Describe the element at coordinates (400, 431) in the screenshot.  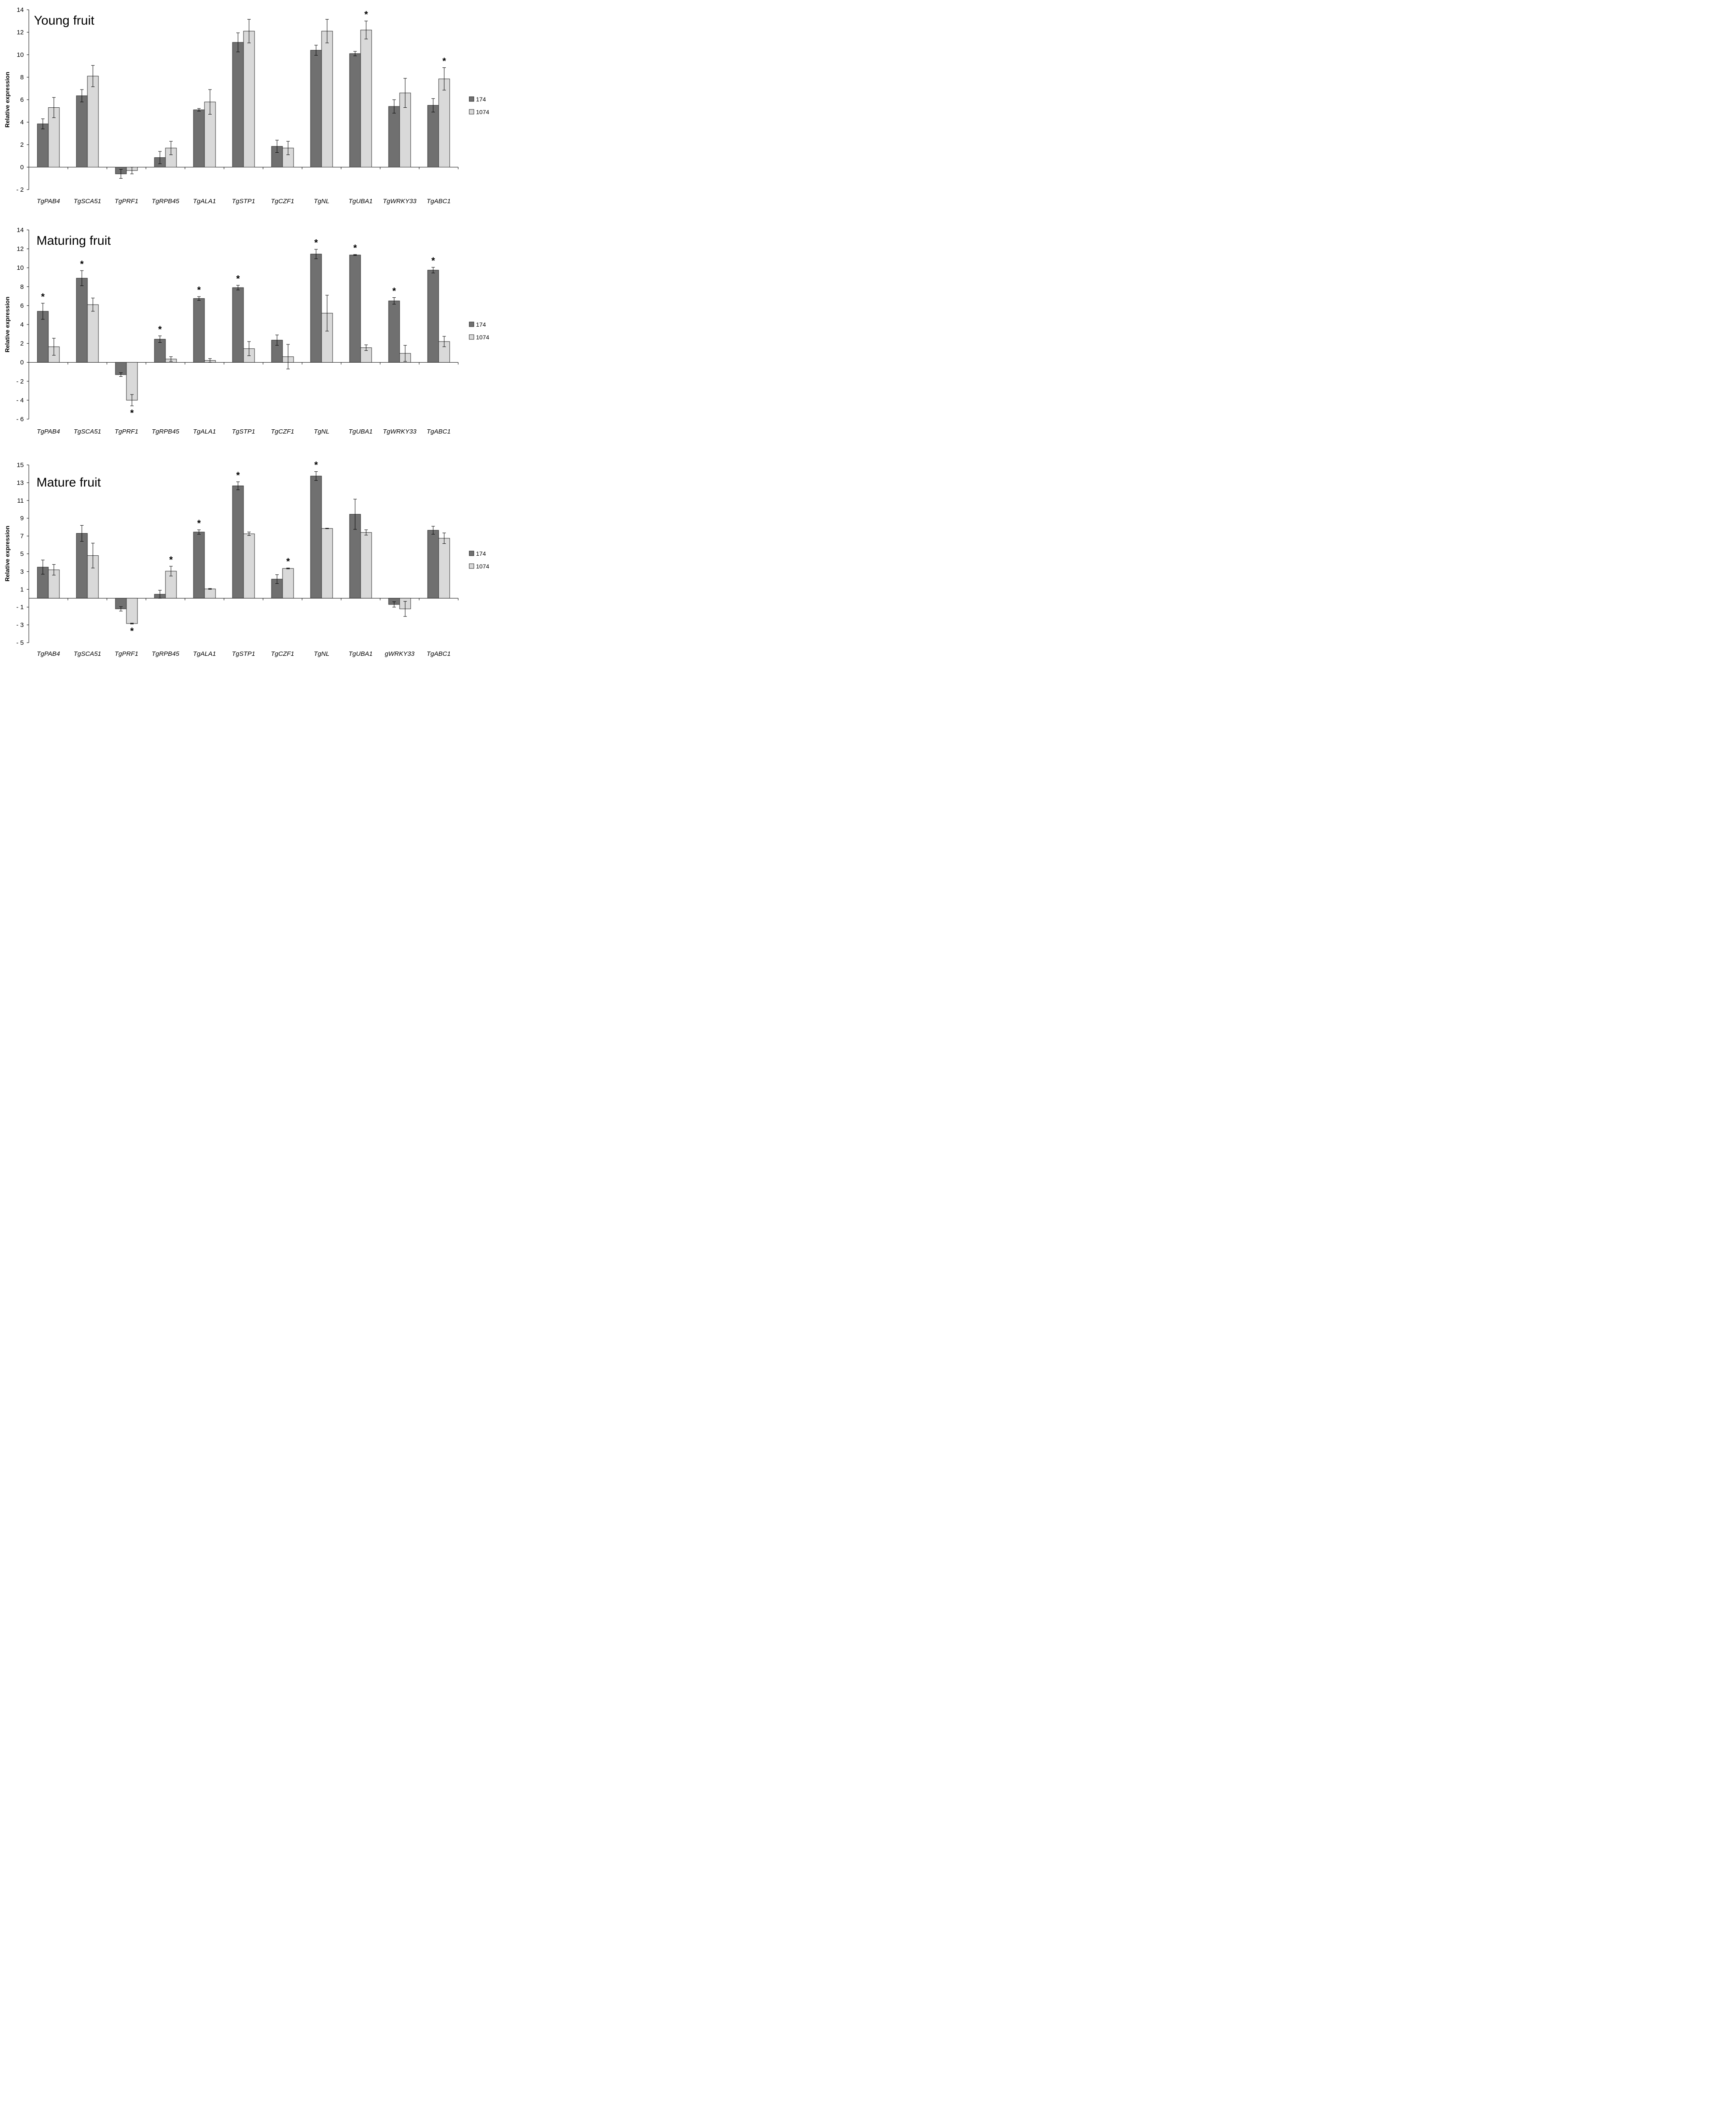
I see `x-category-label: TgWRKY33` at that location.